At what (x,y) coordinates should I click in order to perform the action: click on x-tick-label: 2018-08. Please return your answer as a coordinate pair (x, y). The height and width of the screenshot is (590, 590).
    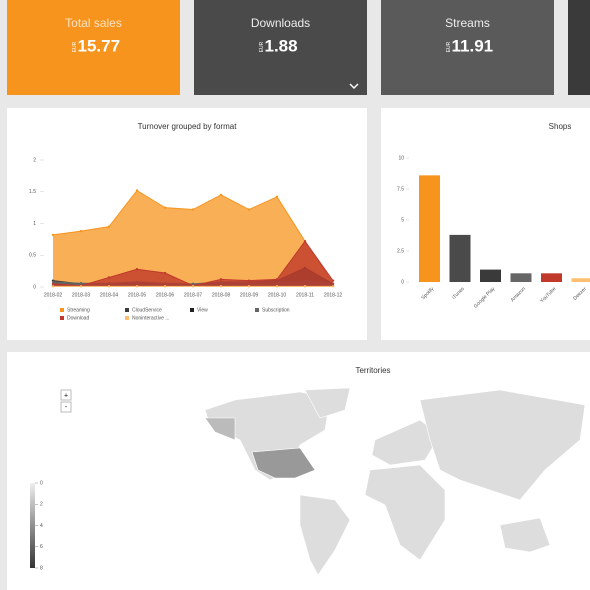
    Looking at the image, I should click on (221, 295).